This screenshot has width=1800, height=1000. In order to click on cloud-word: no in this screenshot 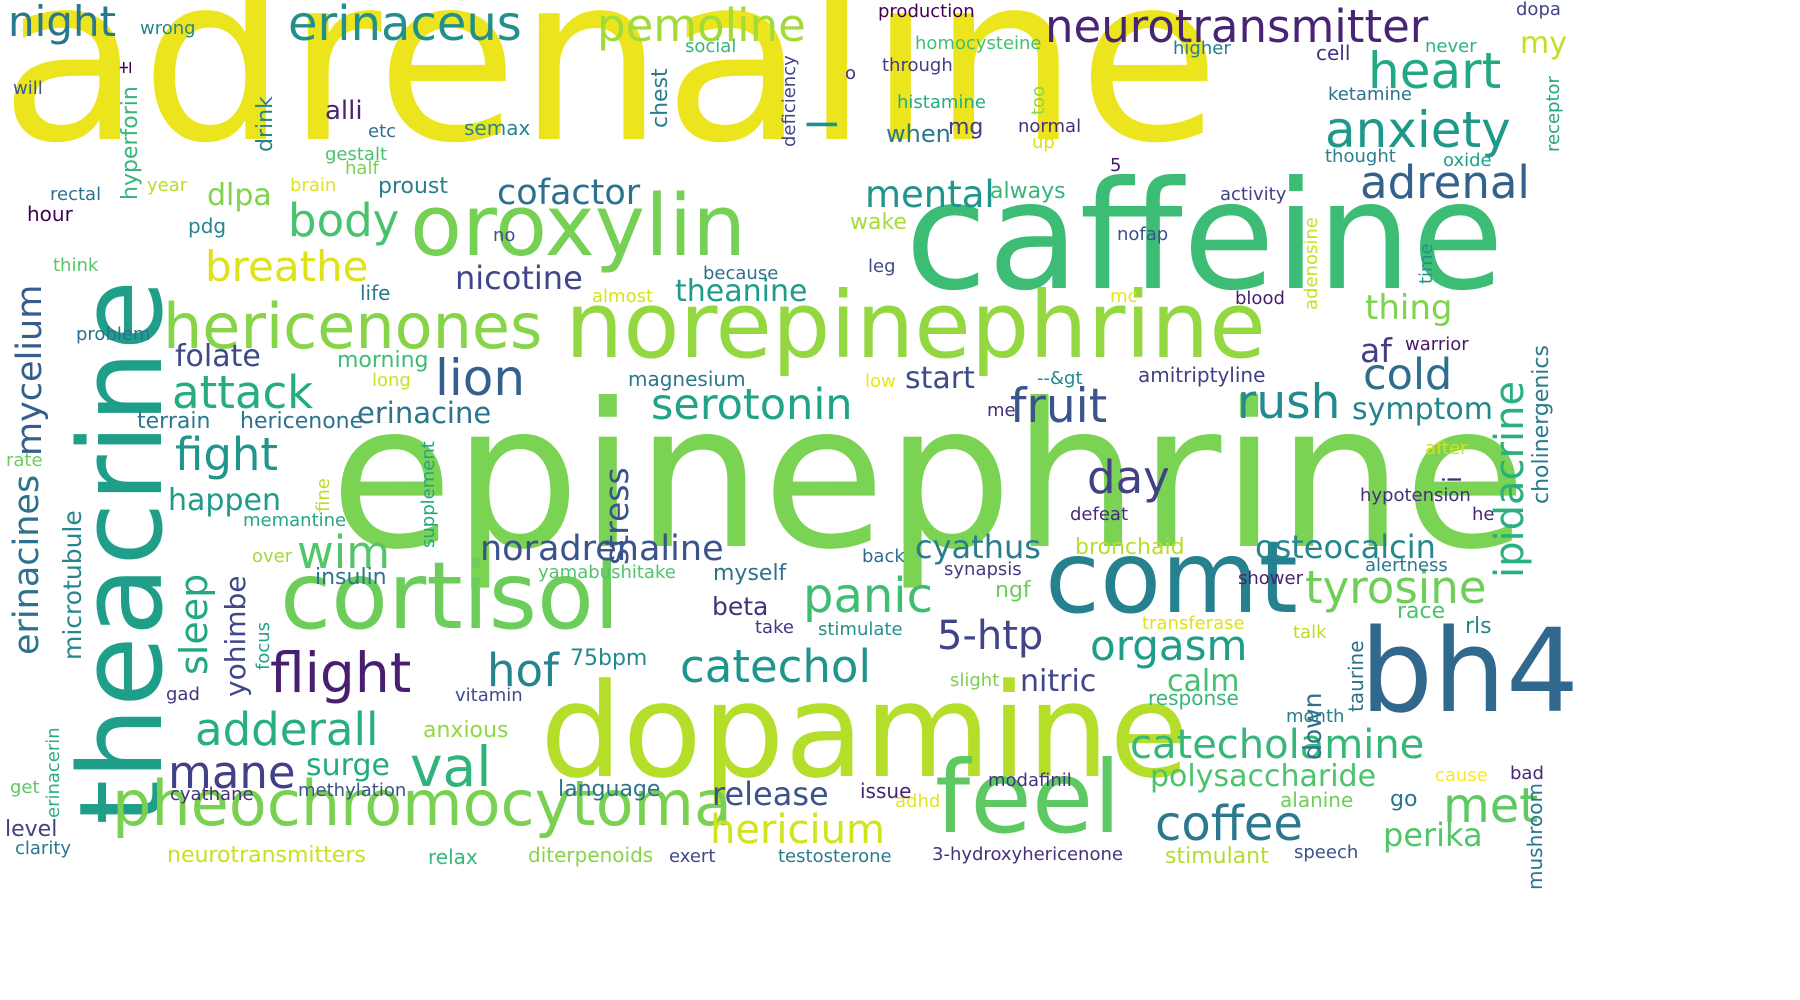, I will do `click(504, 235)`.